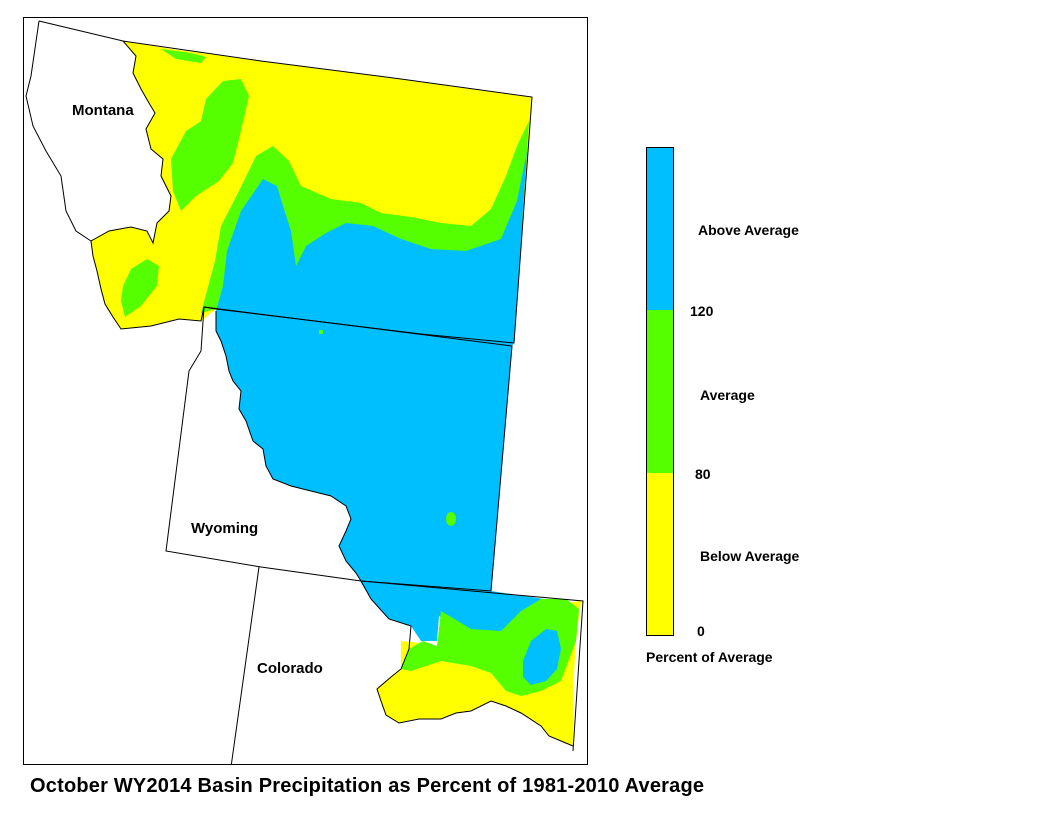 Image resolution: width=1056 pixels, height=816 pixels. What do you see at coordinates (225, 528) in the screenshot?
I see `state-label-wyoming: Wyoming` at bounding box center [225, 528].